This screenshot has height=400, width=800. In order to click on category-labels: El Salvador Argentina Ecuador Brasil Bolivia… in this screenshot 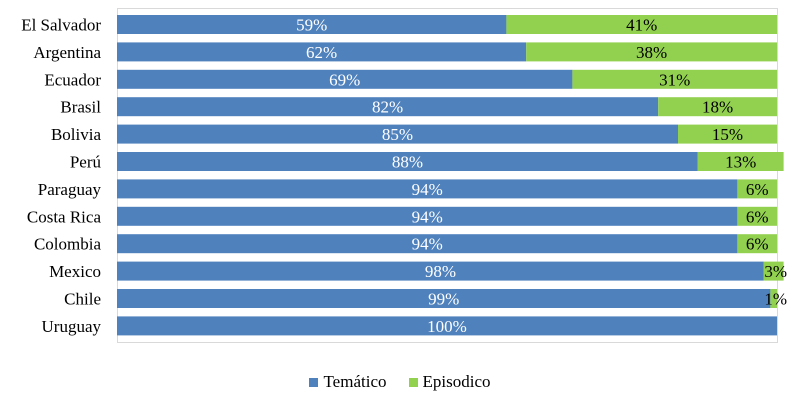, I will do `click(61, 176)`.